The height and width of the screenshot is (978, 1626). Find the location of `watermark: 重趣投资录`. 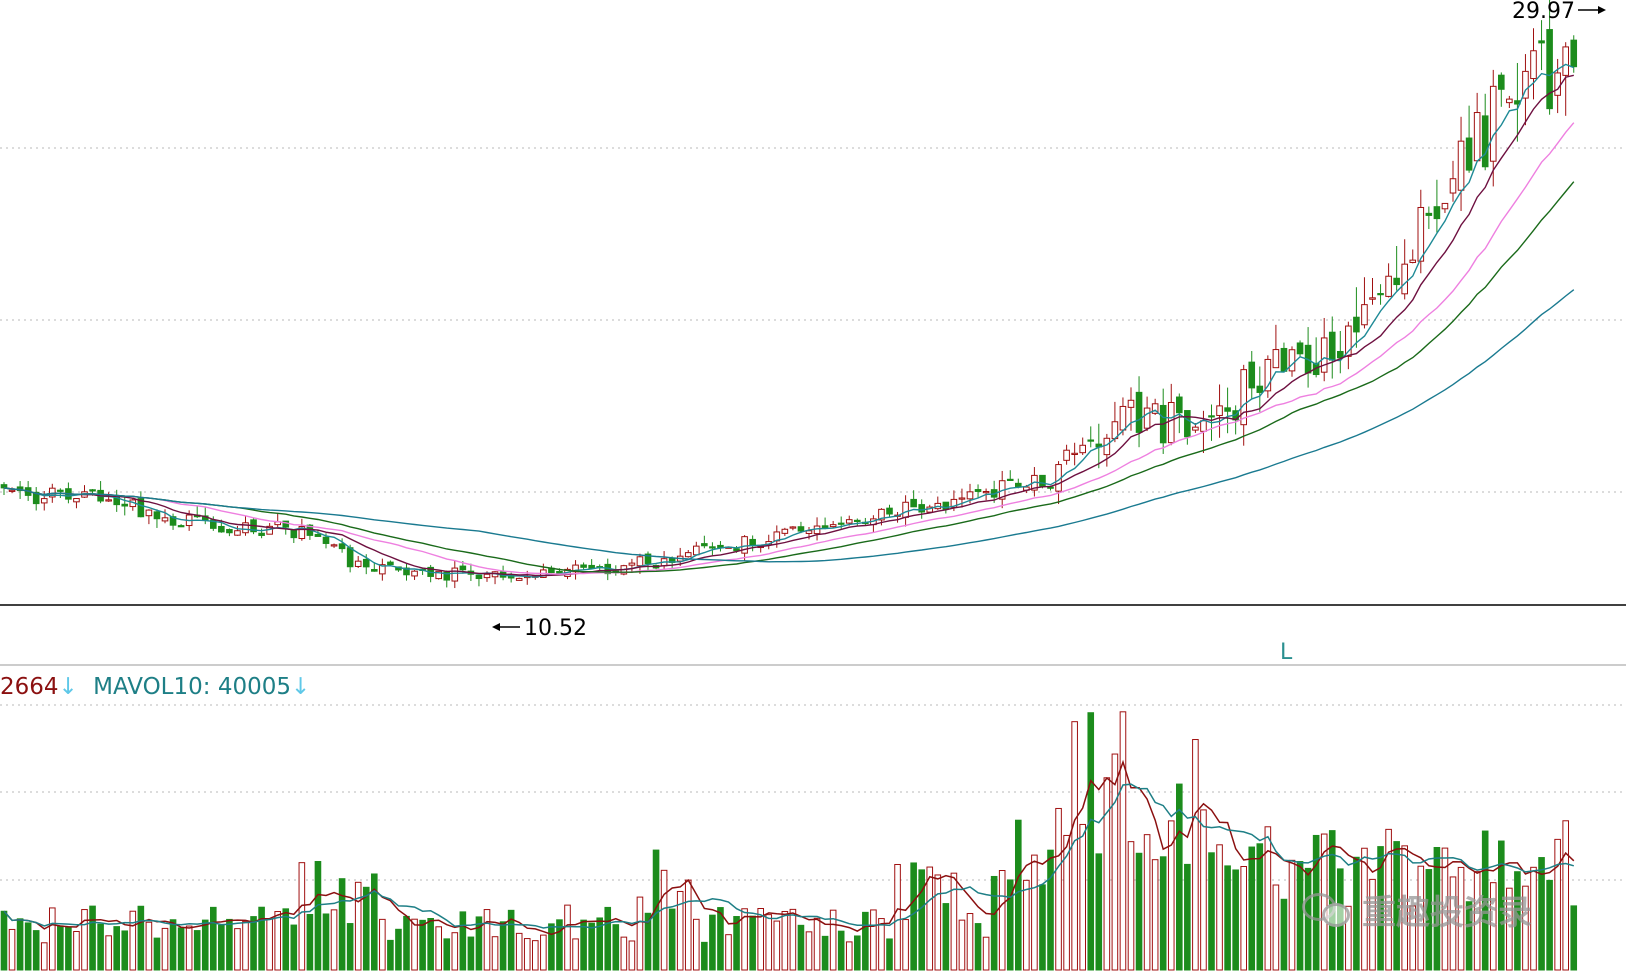

watermark: 重趣投资录 is located at coordinates (1416, 909).